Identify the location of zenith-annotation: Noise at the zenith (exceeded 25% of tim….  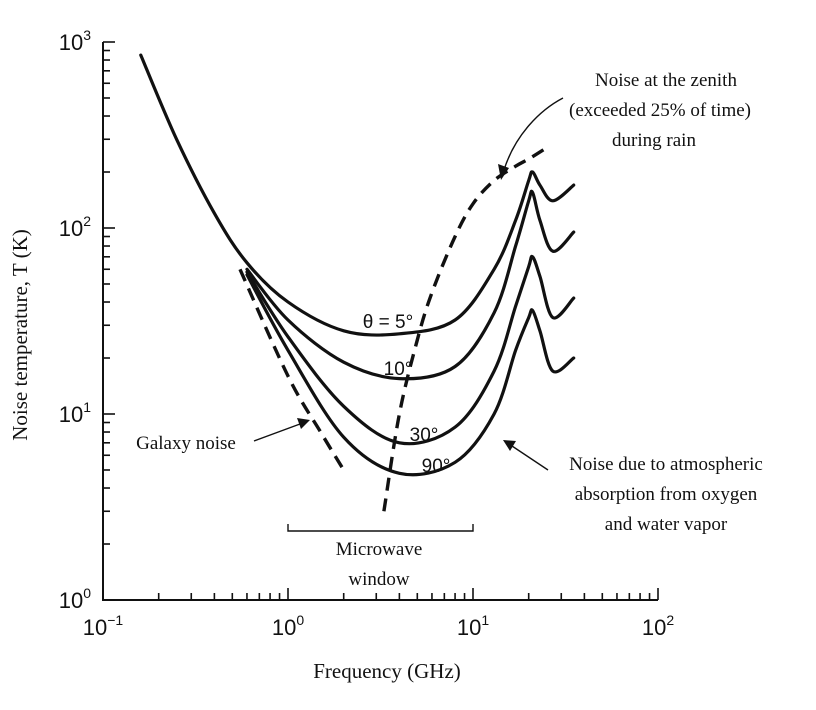
(624, 125).